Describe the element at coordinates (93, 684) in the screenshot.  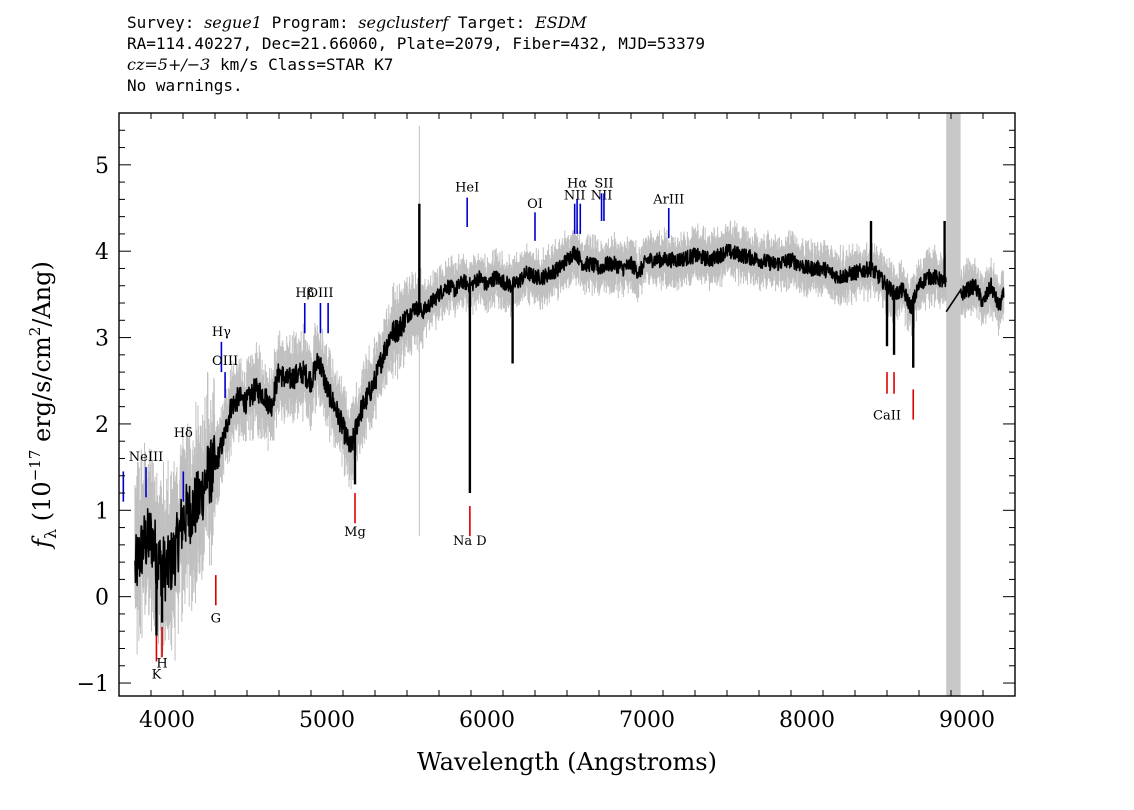
I see `y-tick-label--1: −1` at that location.